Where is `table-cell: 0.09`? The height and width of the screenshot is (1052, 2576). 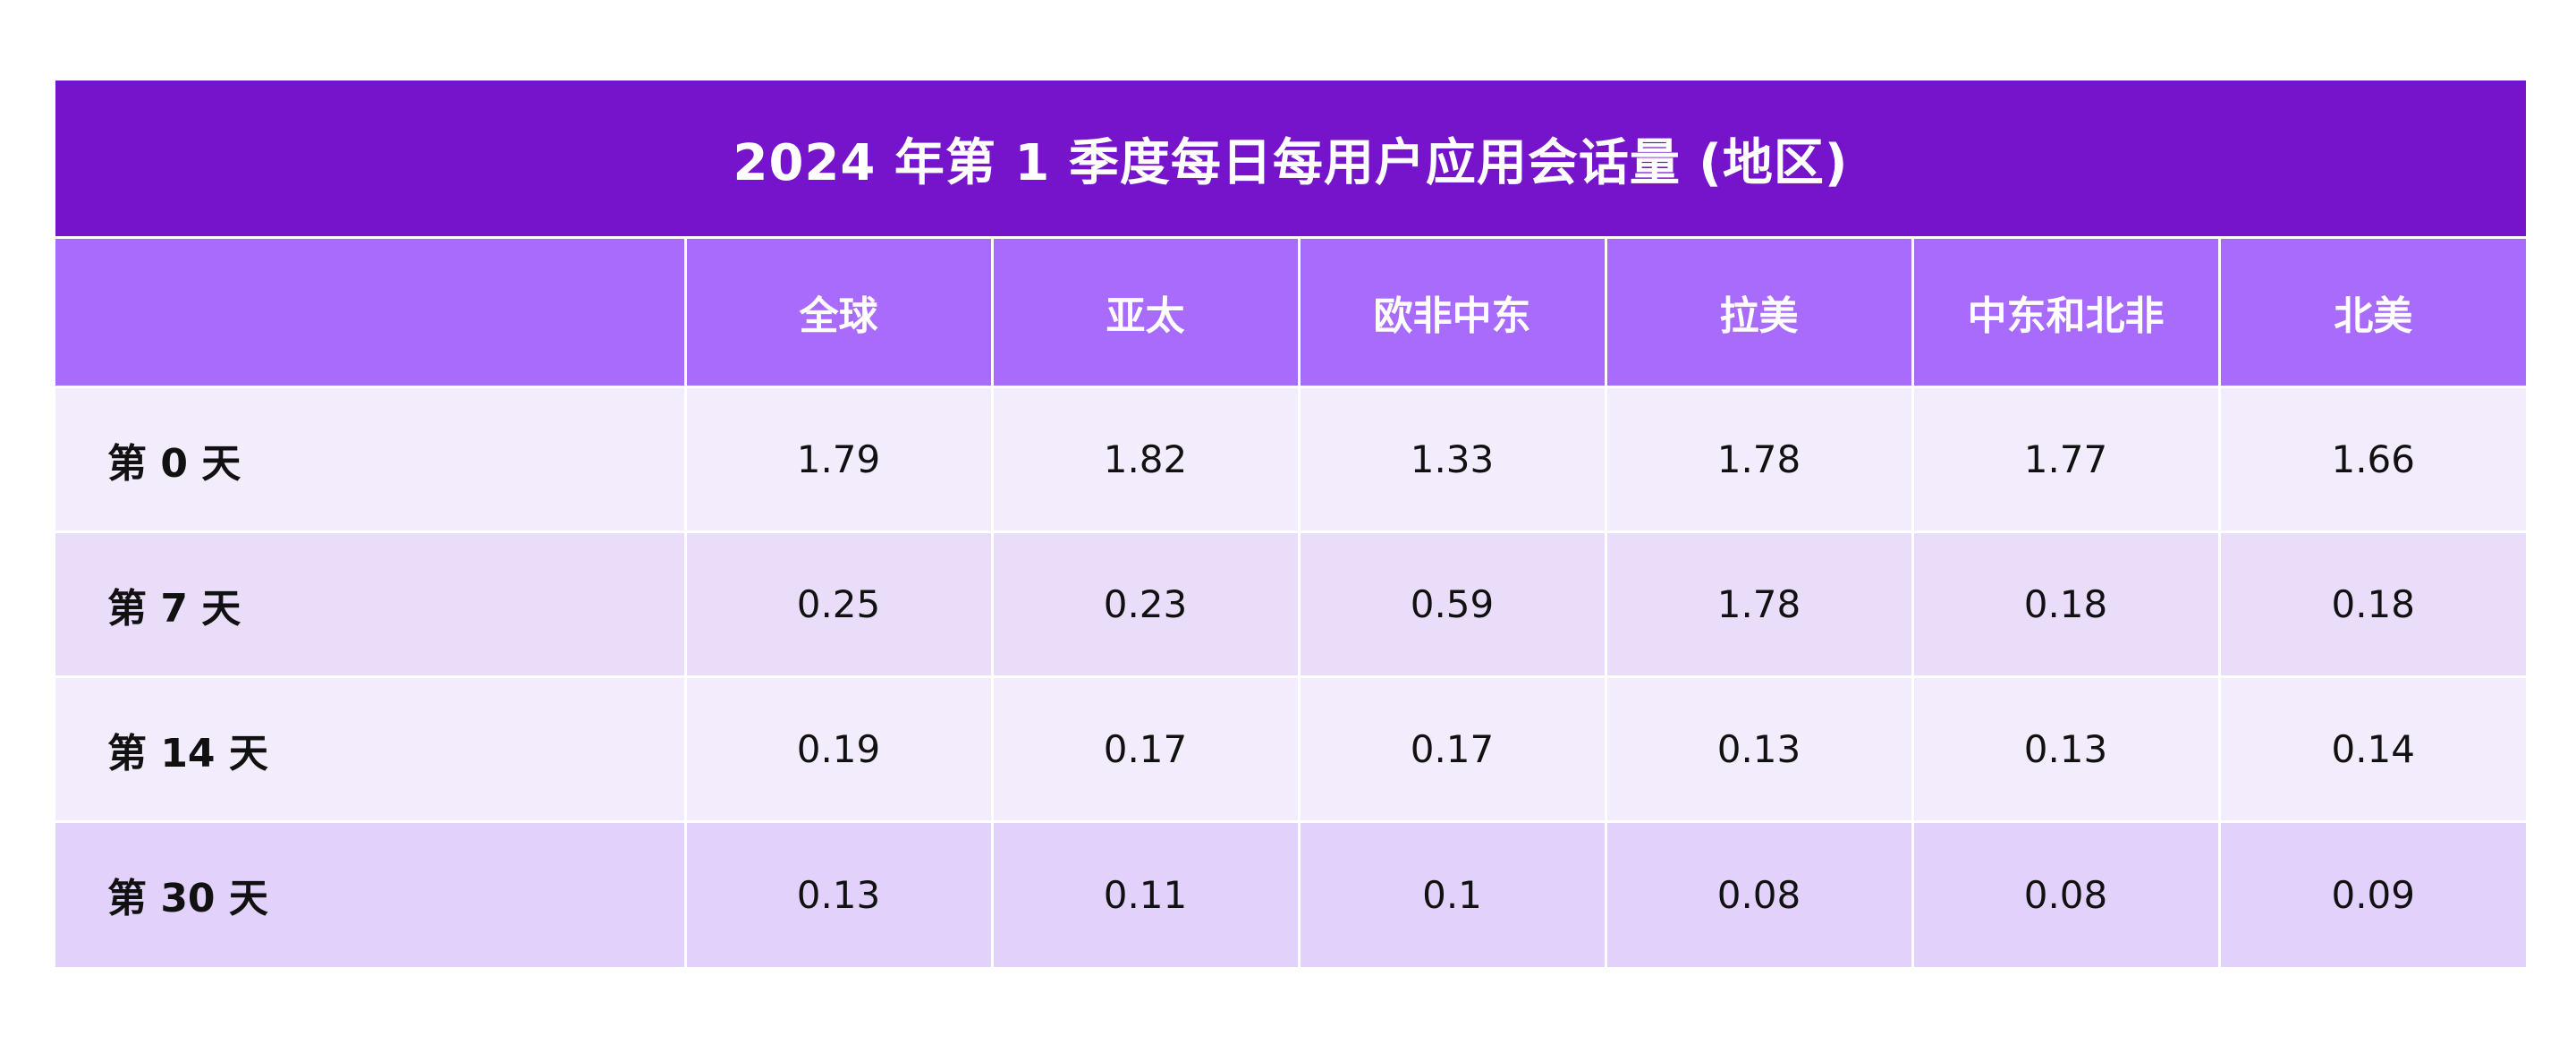
table-cell: 0.09 is located at coordinates (2371, 893).